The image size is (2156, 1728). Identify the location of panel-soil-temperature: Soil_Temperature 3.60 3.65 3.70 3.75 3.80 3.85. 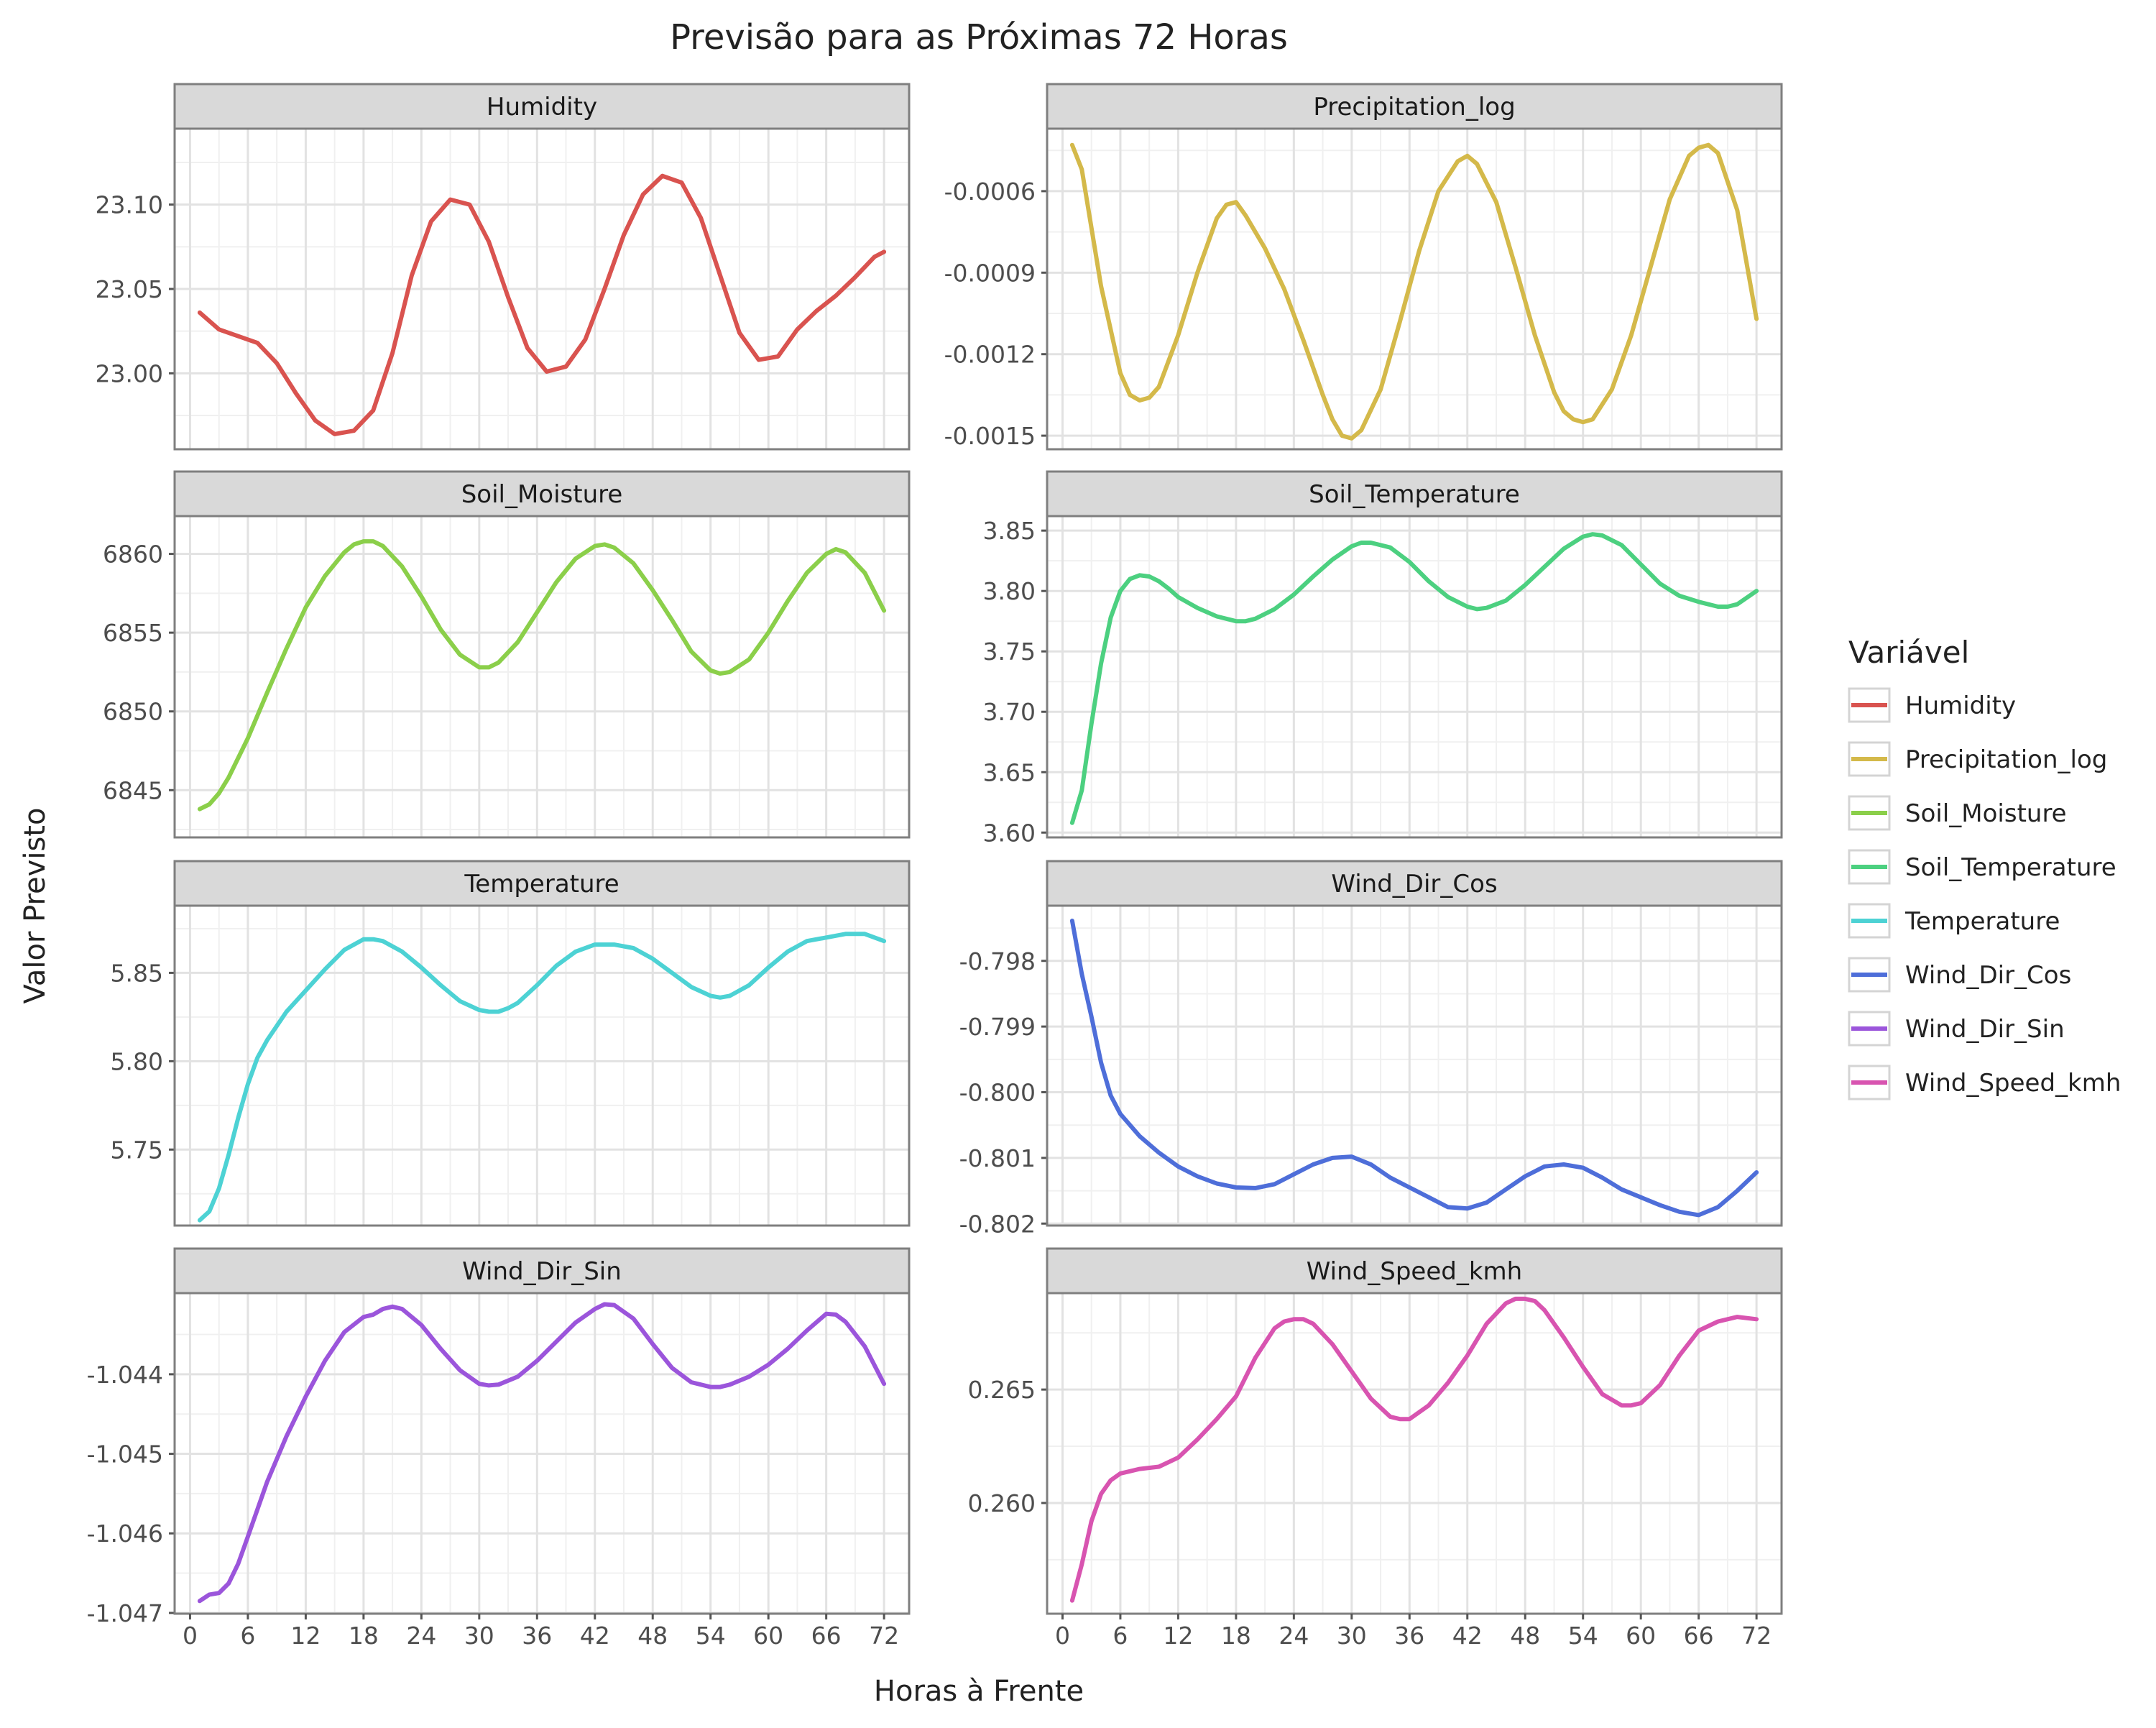
(1383, 658).